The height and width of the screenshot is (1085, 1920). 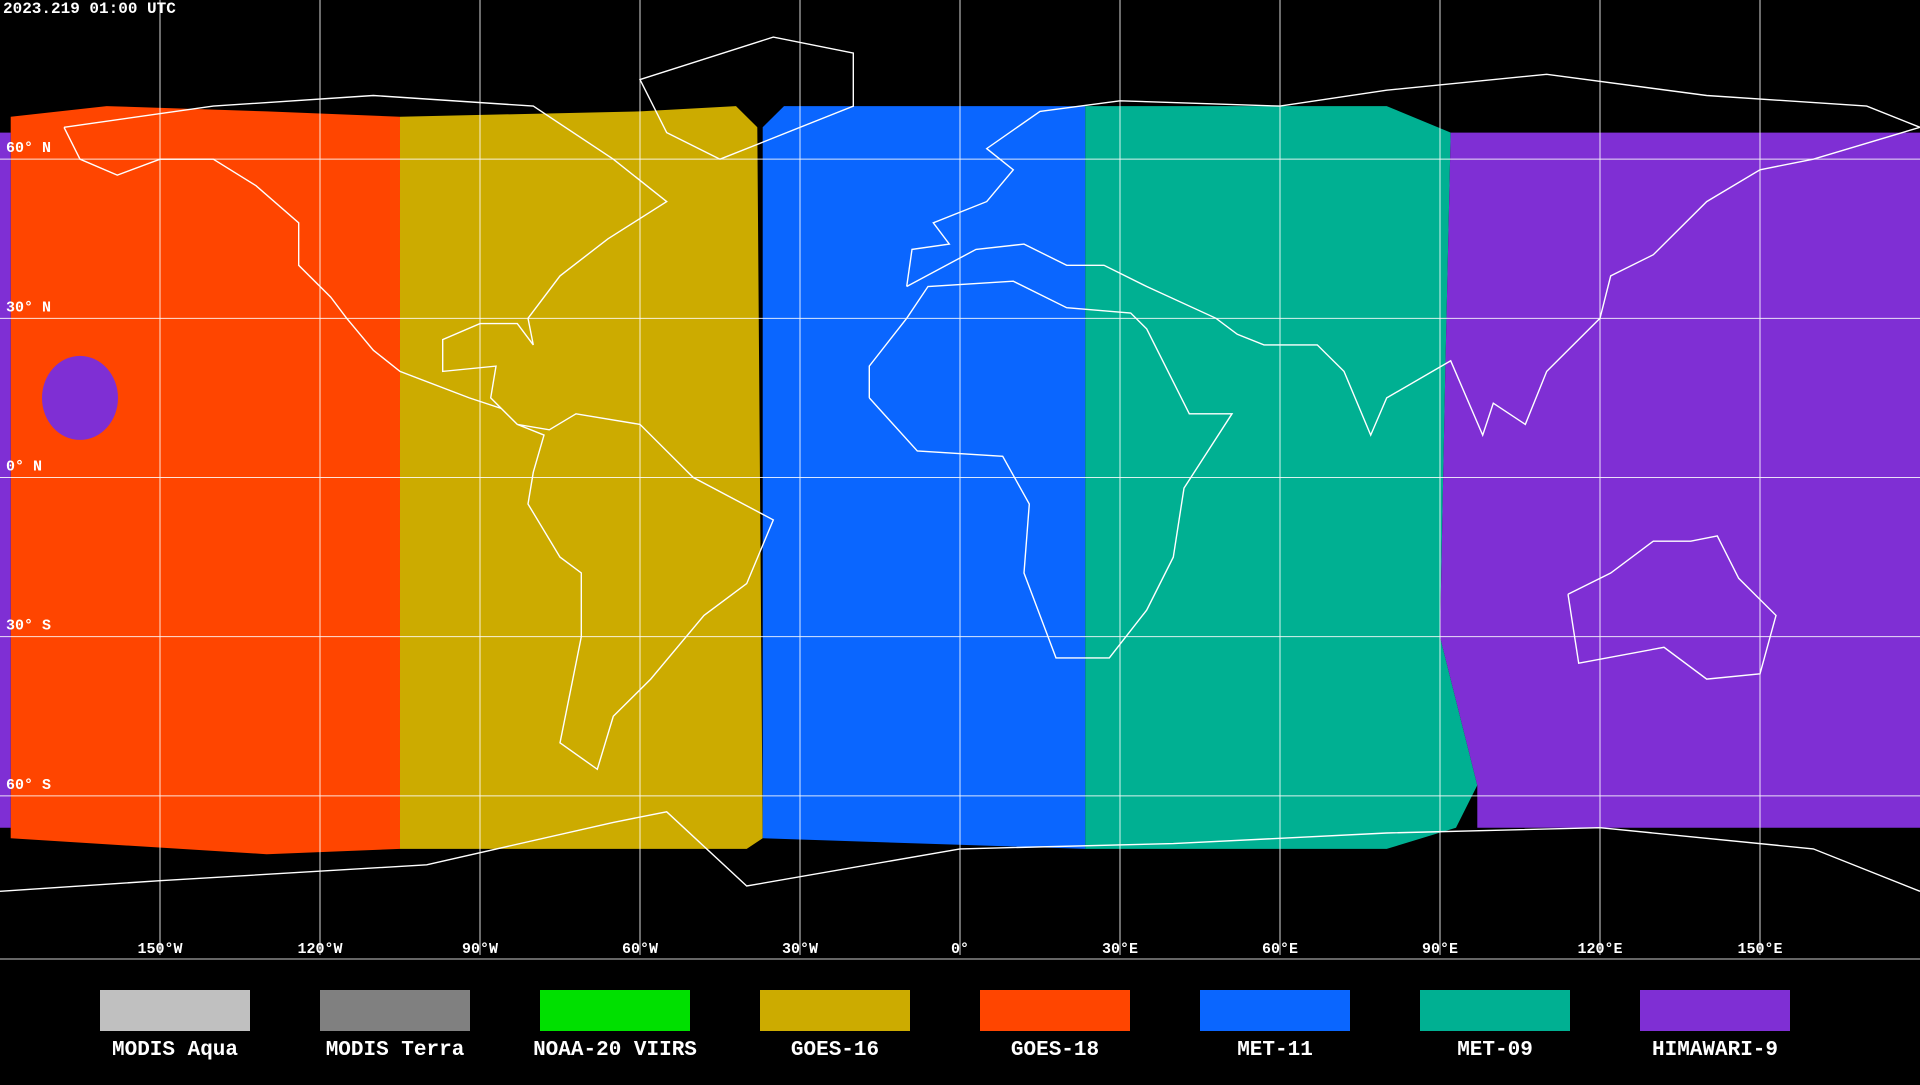 What do you see at coordinates (1599, 949) in the screenshot?
I see `lon-label: 120°E` at bounding box center [1599, 949].